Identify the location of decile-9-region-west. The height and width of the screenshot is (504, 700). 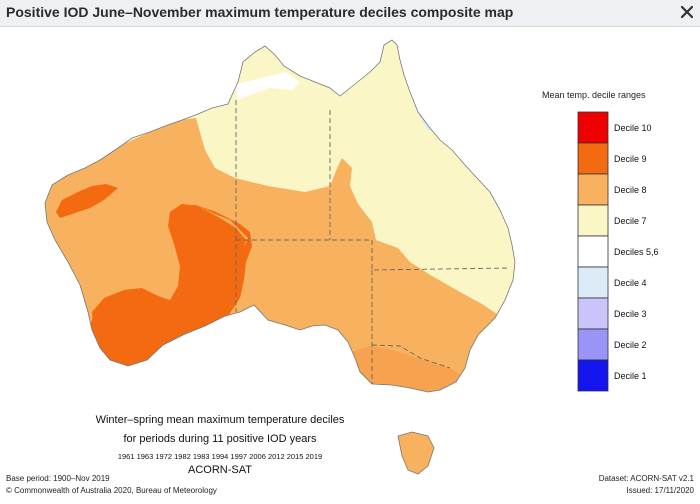
(169, 285).